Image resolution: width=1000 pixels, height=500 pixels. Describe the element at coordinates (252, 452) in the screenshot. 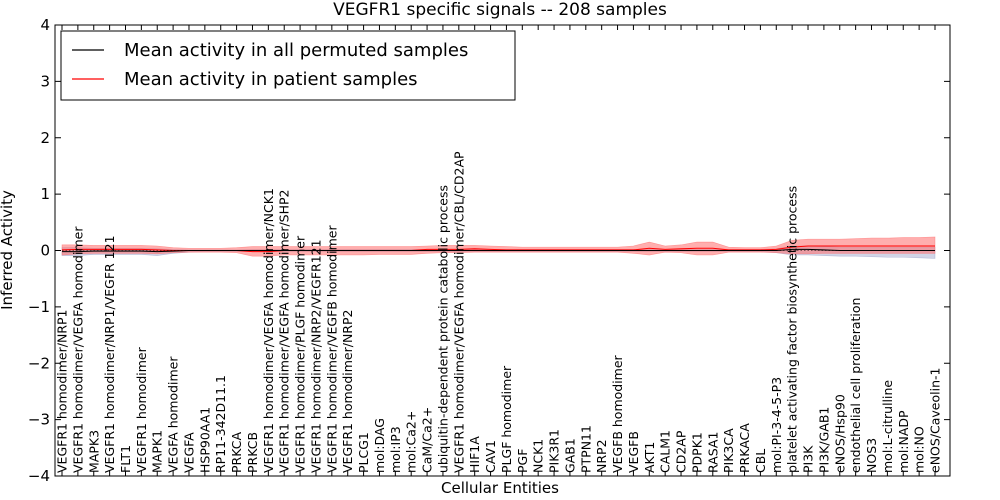

I see `category-label: PRKCB` at that location.